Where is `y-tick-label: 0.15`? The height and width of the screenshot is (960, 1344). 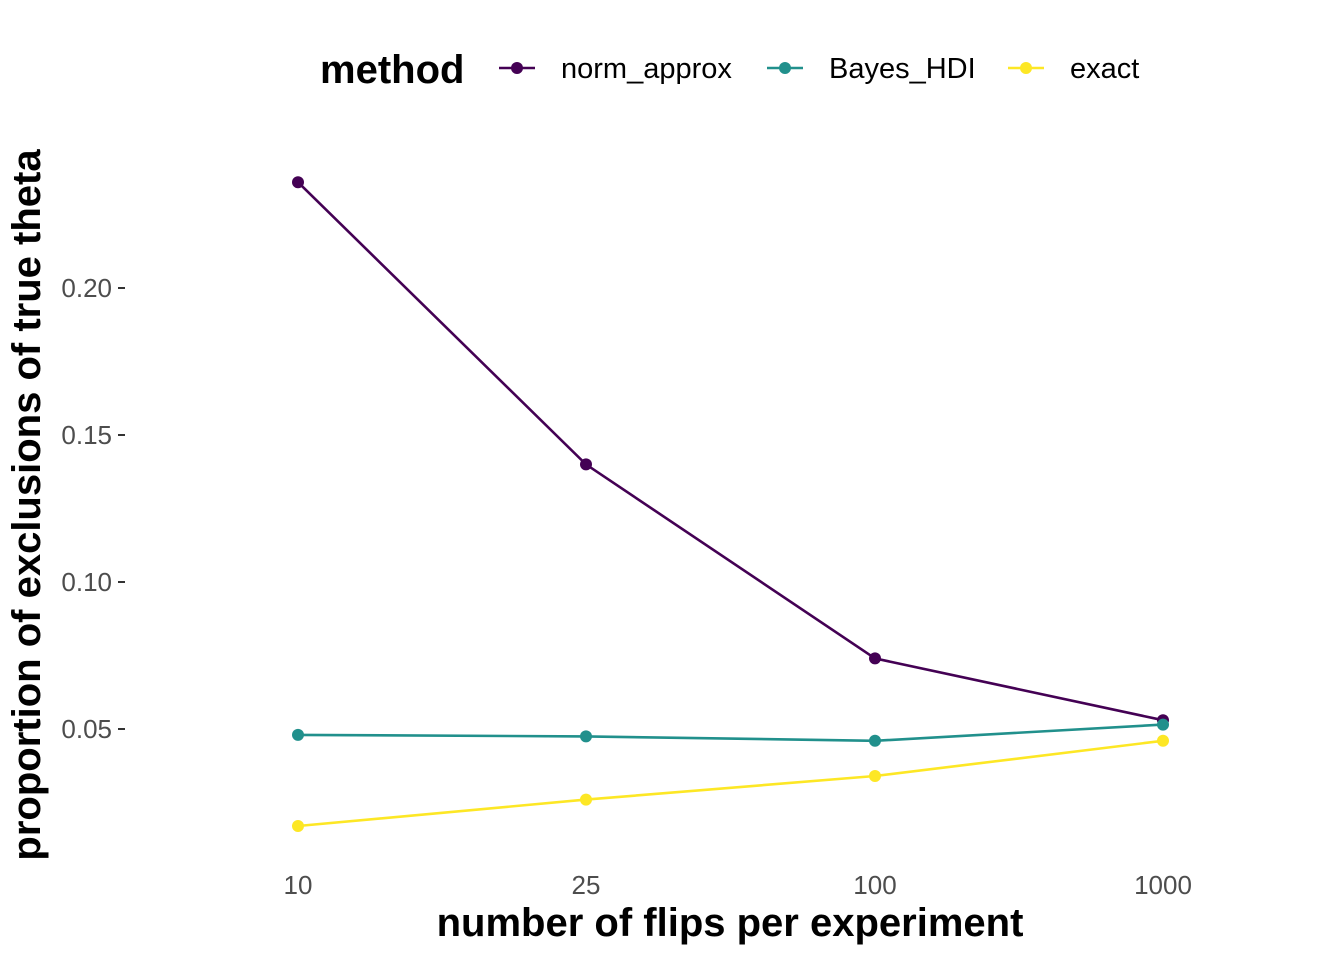
y-tick-label: 0.15 is located at coordinates (86, 435).